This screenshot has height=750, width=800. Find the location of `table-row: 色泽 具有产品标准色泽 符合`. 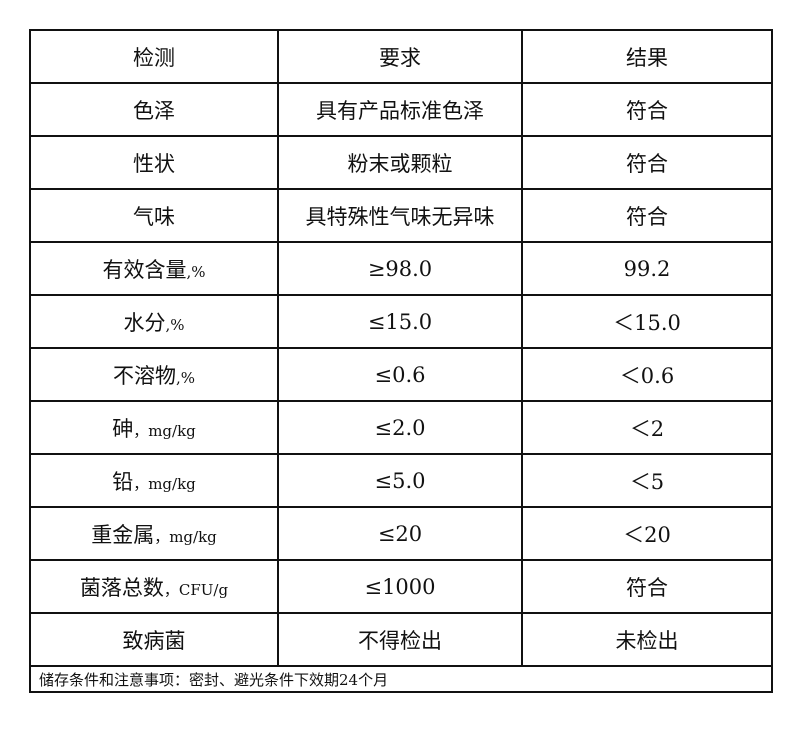

table-row: 色泽 具有产品标准色泽 符合 is located at coordinates (401, 109).